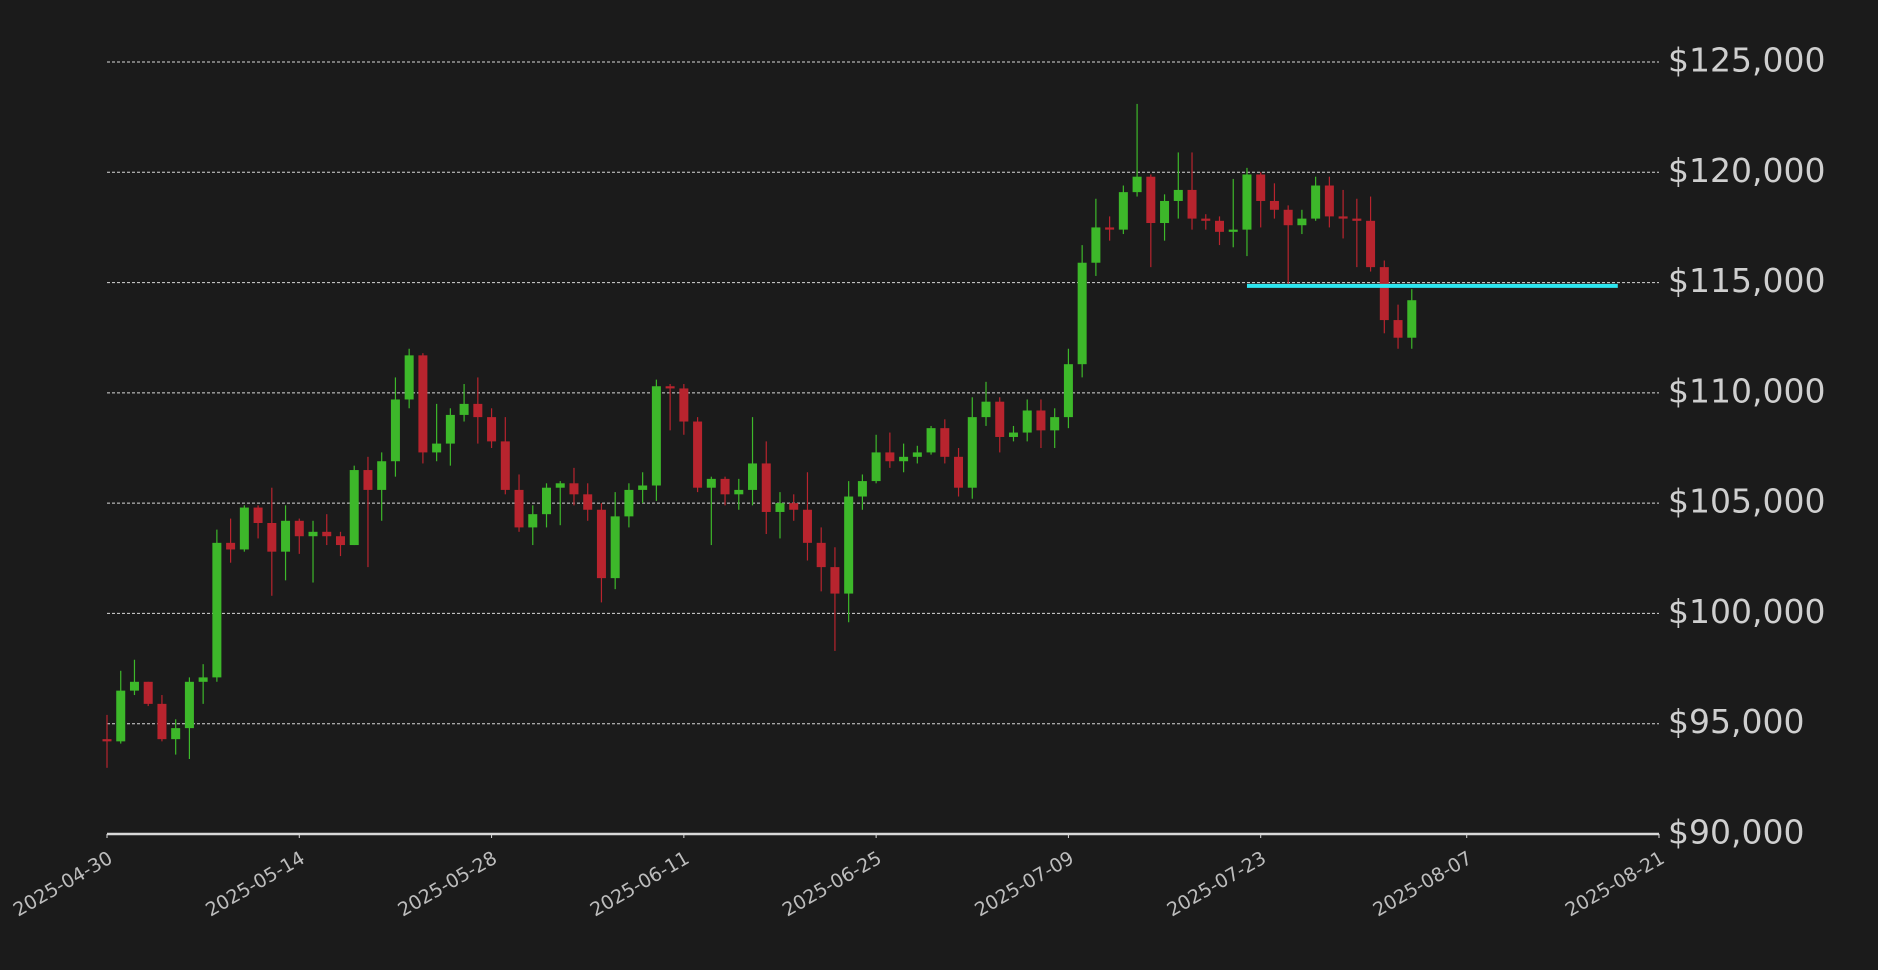 The width and height of the screenshot is (1878, 970). What do you see at coordinates (1736, 832) in the screenshot?
I see `y-tick-label: $90,000` at bounding box center [1736, 832].